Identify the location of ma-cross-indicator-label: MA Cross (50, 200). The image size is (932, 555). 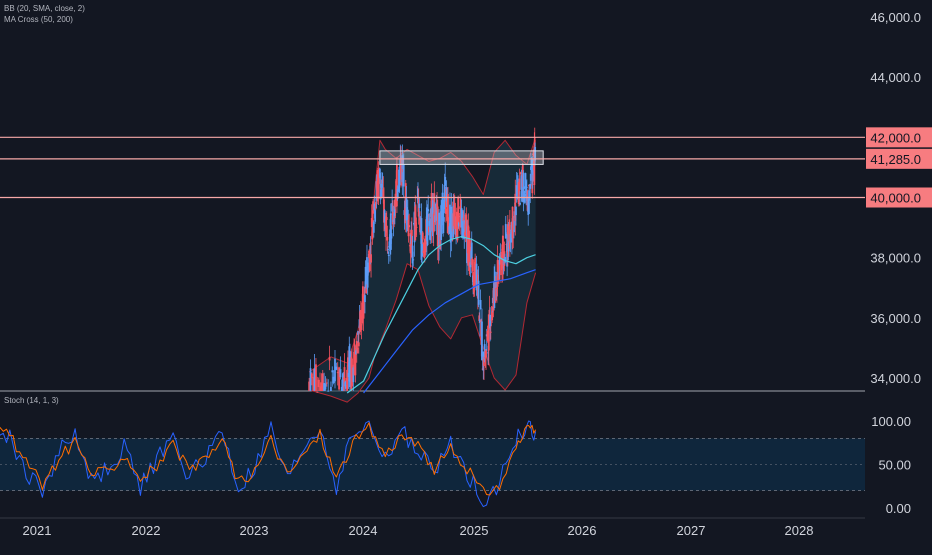
(38, 19).